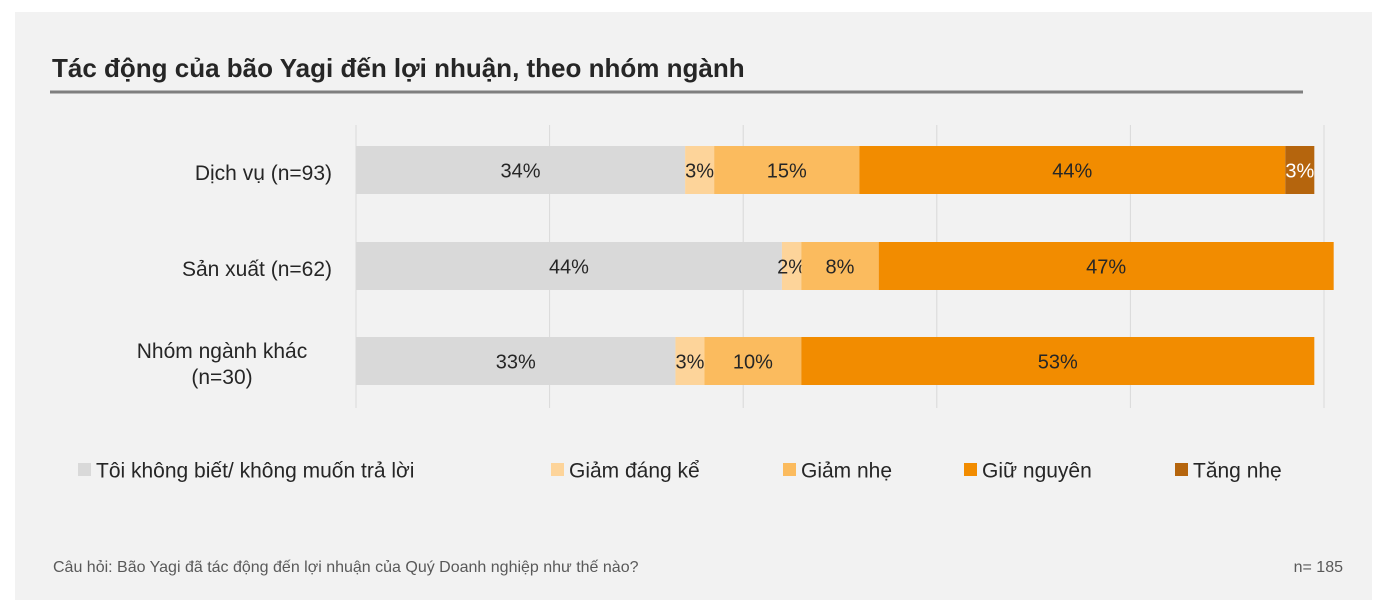 Image resolution: width=1387 pixels, height=607 pixels. I want to click on data-label: 10%, so click(753, 362).